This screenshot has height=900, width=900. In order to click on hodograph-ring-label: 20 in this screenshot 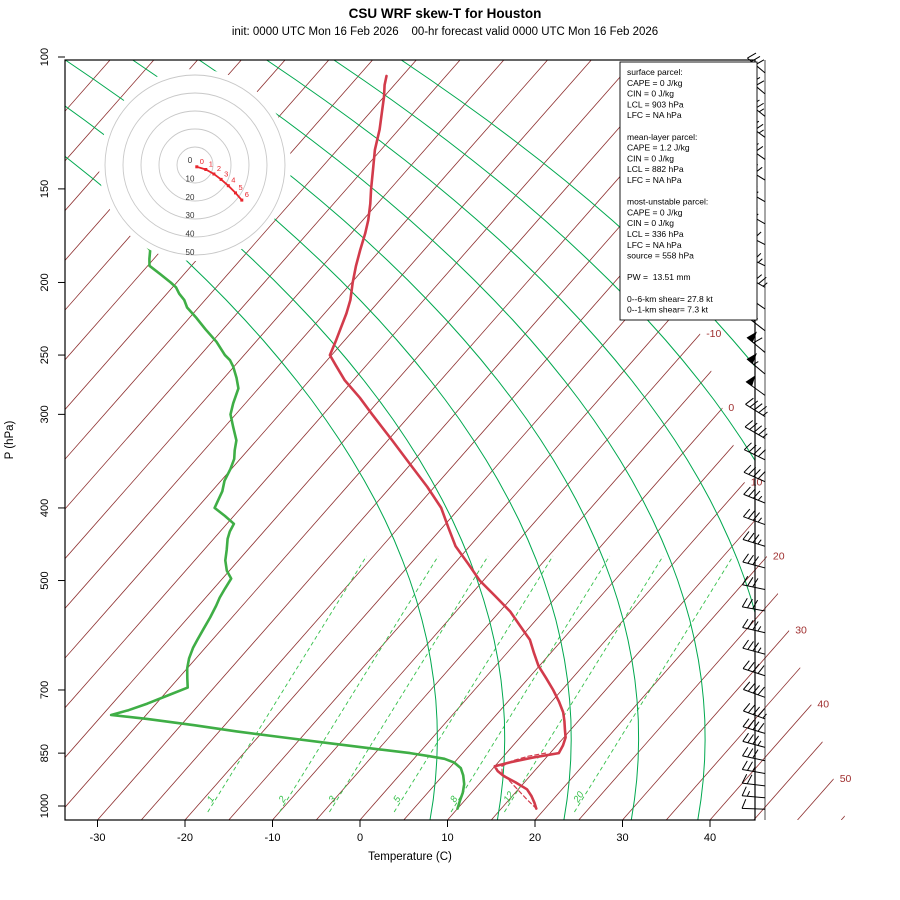, I will do `click(190, 197)`.